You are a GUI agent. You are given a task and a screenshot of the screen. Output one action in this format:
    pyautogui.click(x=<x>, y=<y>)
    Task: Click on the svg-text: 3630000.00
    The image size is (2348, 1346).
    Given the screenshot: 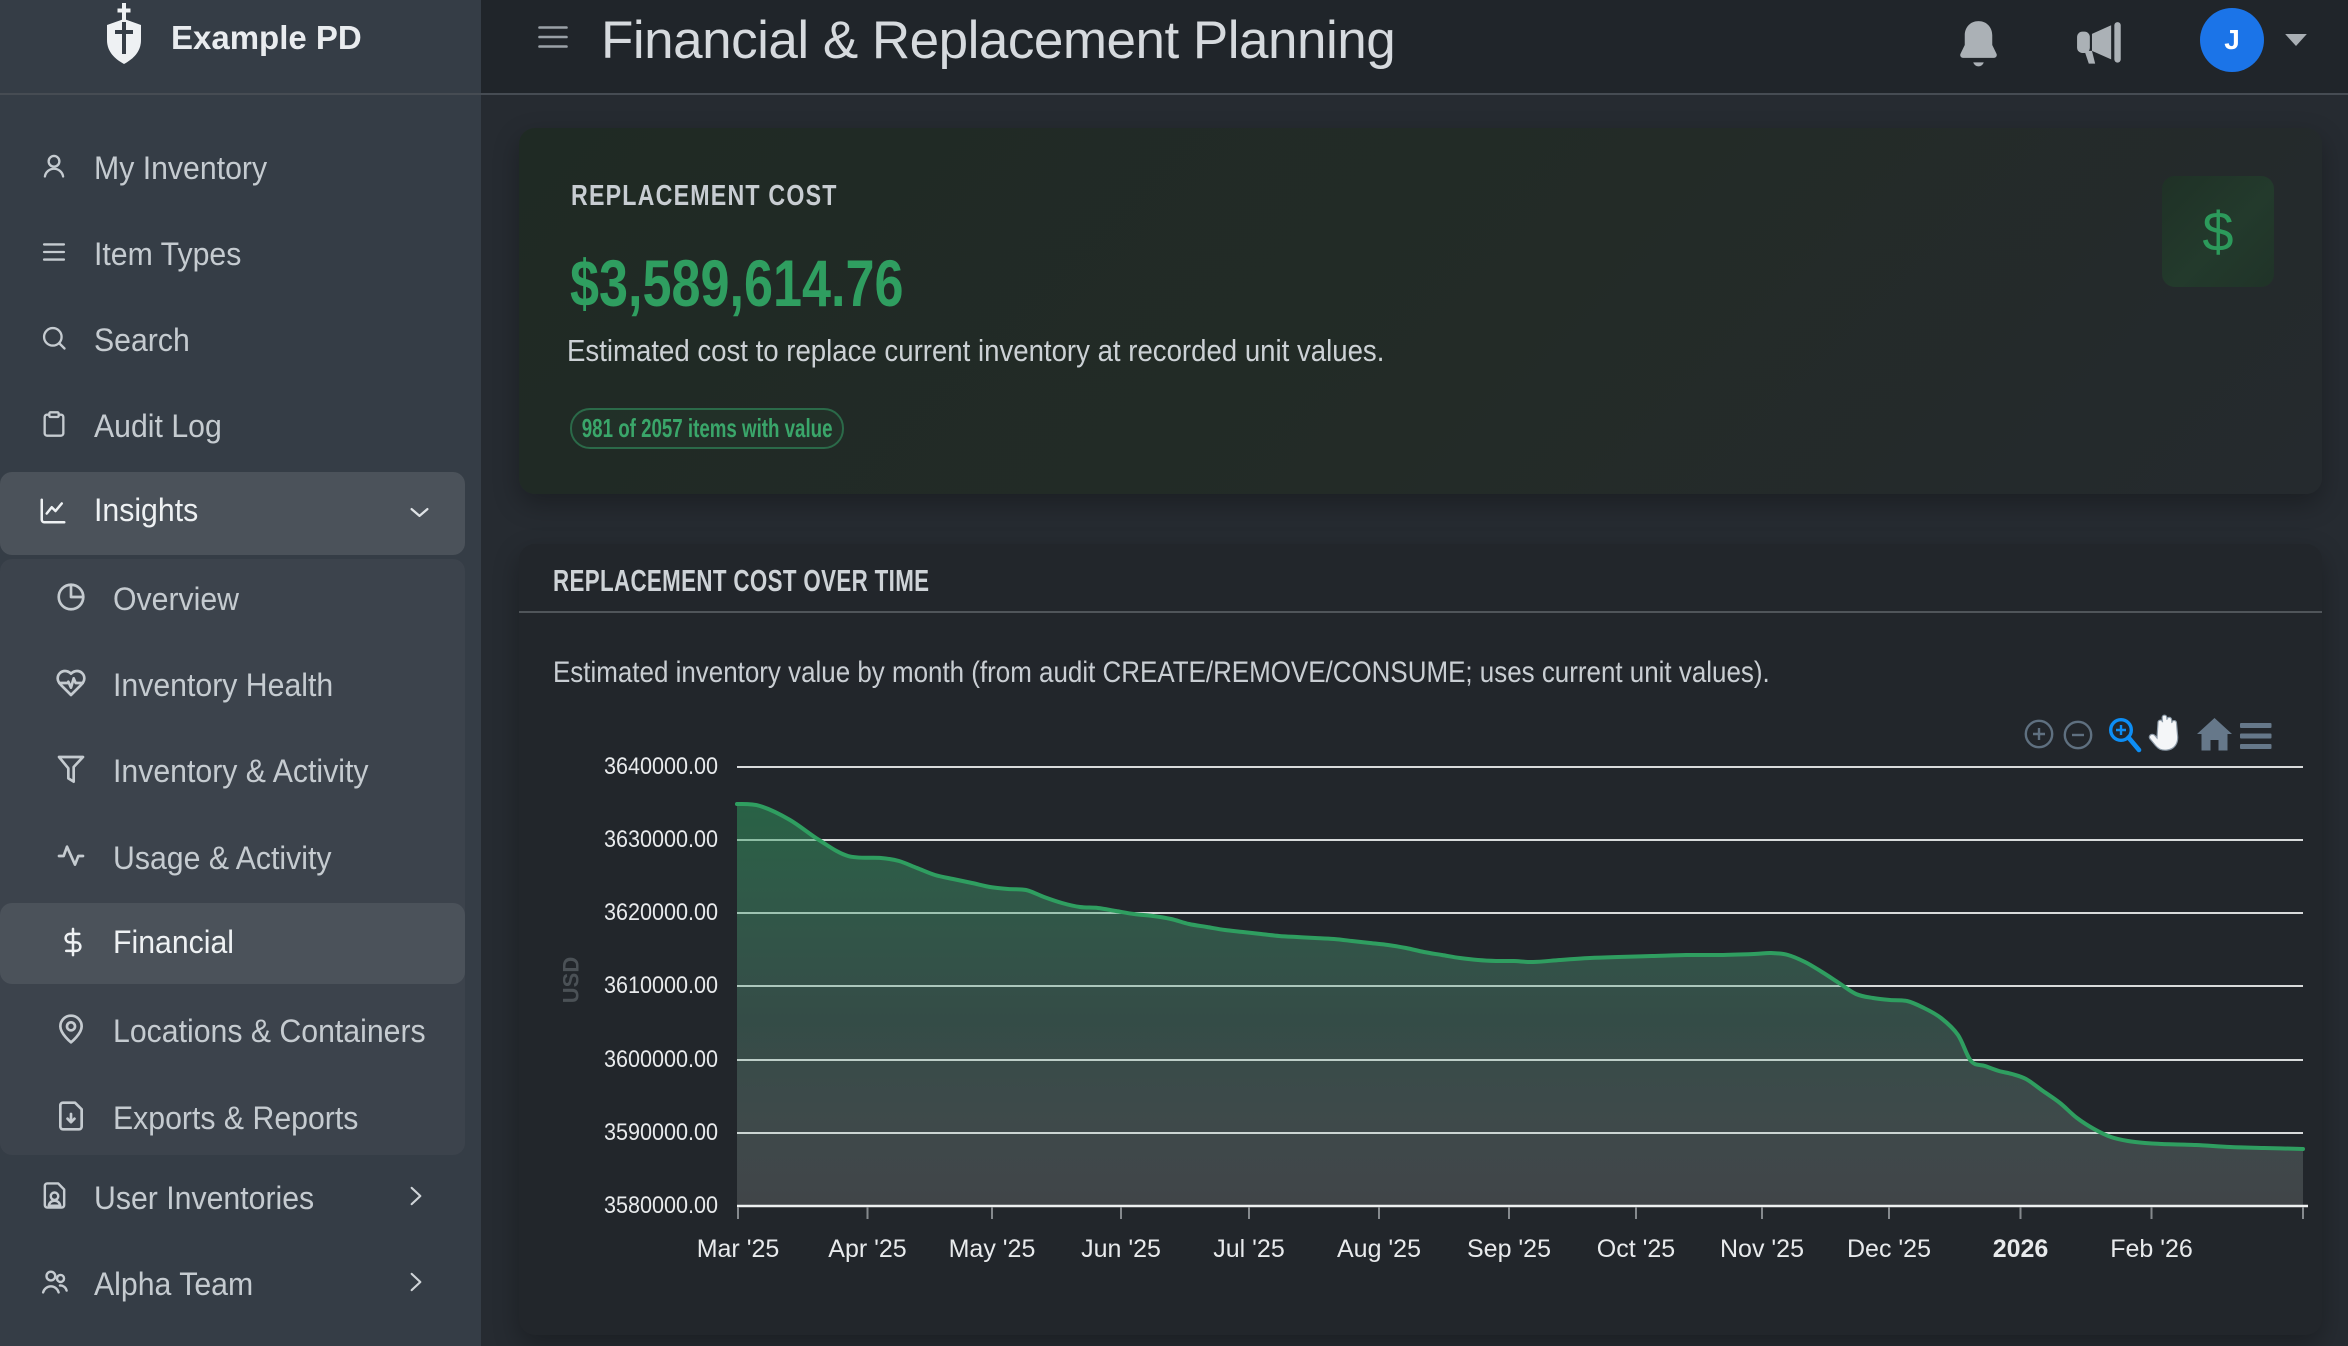 What is the action you would take?
    pyautogui.click(x=661, y=839)
    